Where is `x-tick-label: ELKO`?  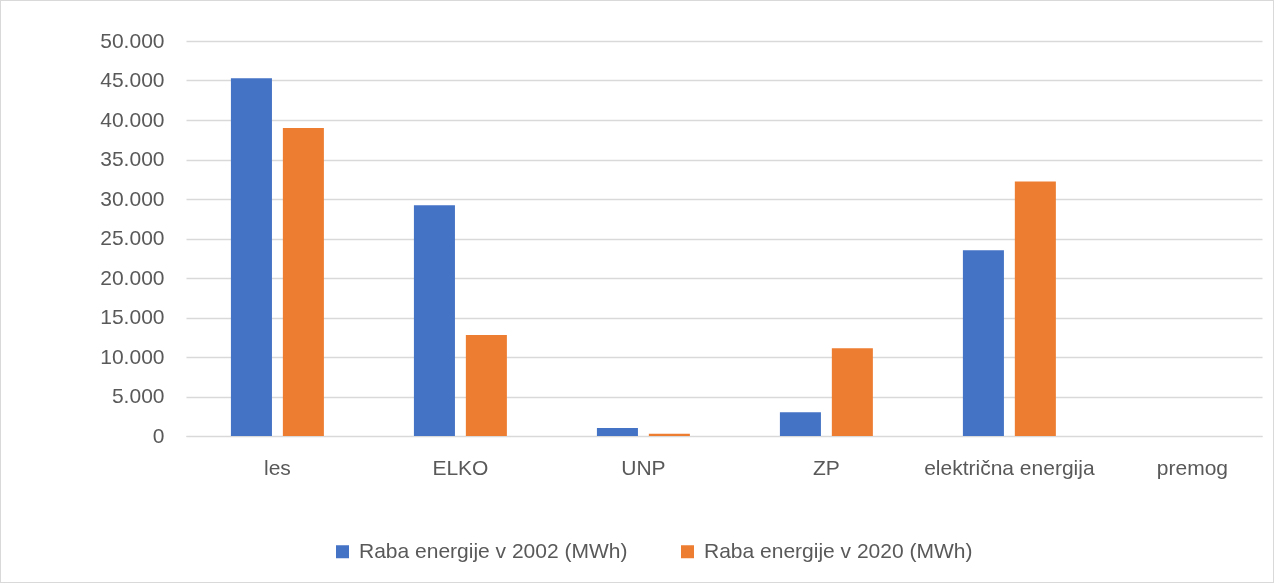
x-tick-label: ELKO is located at coordinates (460, 467).